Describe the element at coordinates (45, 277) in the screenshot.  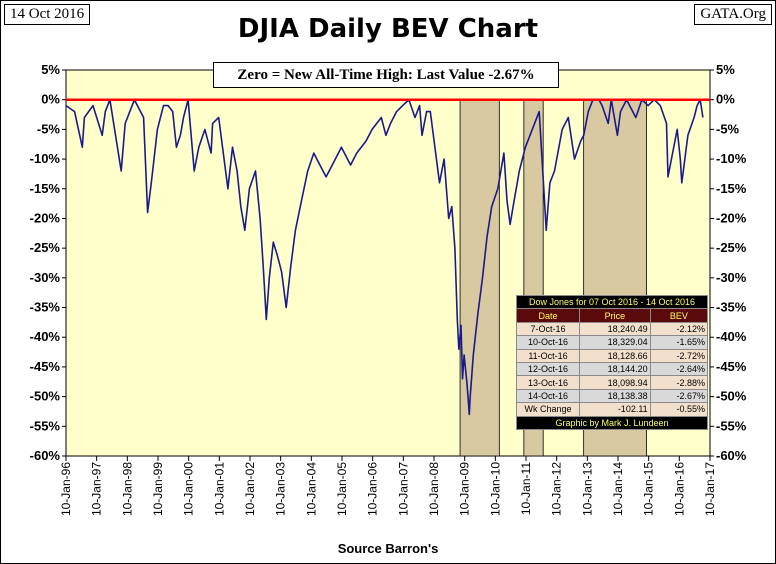
I see `y-tick-label-left: -30%` at that location.